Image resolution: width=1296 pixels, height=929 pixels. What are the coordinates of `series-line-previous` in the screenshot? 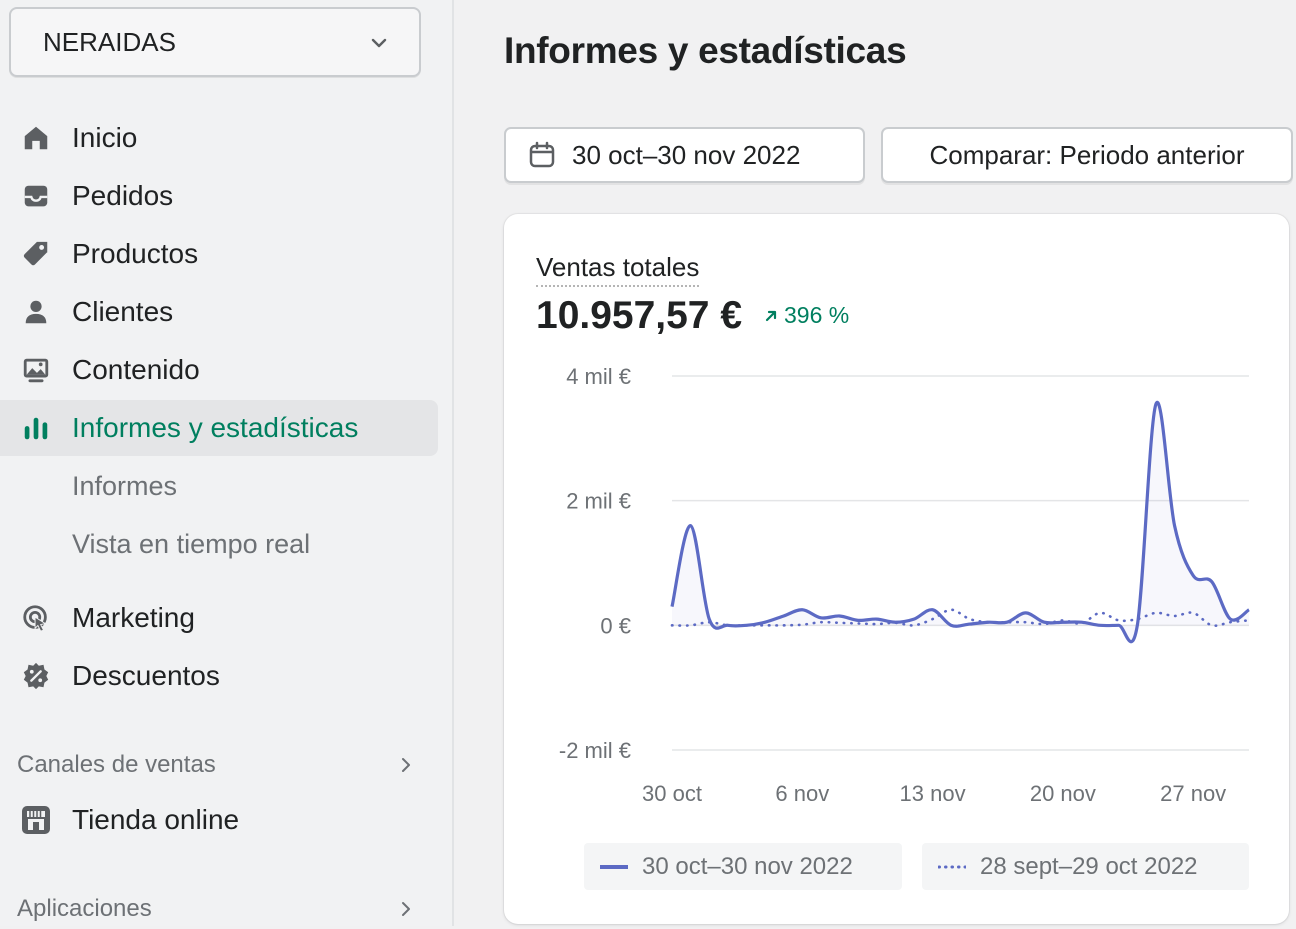 It's located at (960, 617).